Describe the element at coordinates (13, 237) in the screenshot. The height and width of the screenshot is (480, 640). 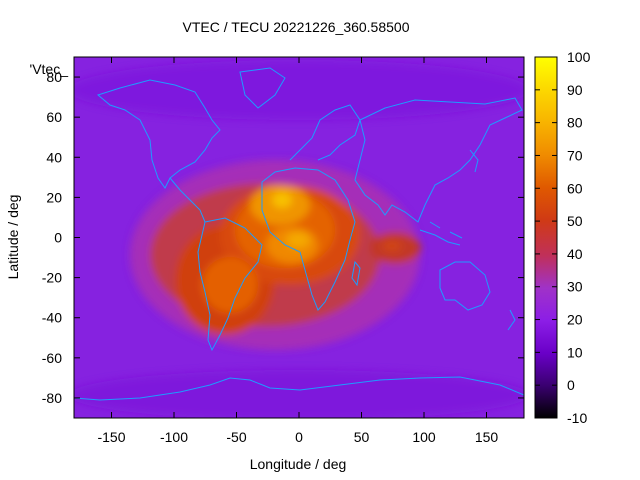
I see `y-axis-title: Latitude / deg` at that location.